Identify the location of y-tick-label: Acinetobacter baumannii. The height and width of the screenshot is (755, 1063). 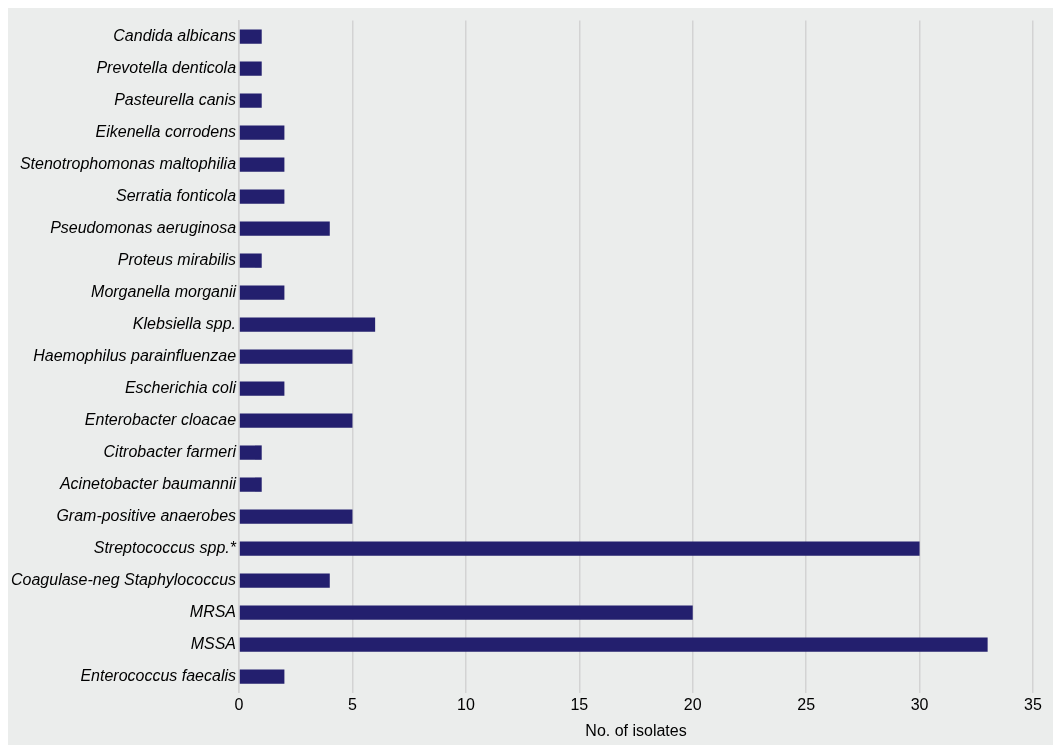
(147, 484).